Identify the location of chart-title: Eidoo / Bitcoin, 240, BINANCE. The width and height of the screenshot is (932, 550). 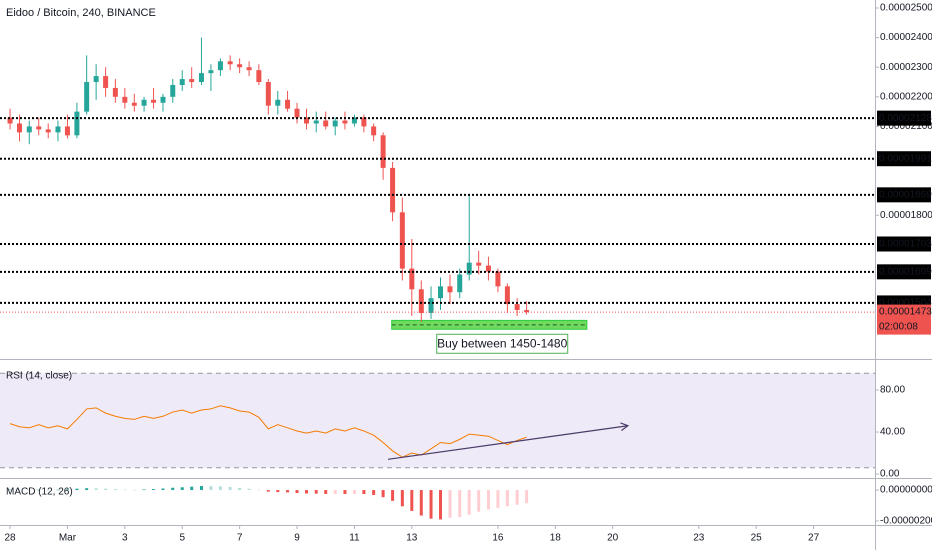
(81, 13).